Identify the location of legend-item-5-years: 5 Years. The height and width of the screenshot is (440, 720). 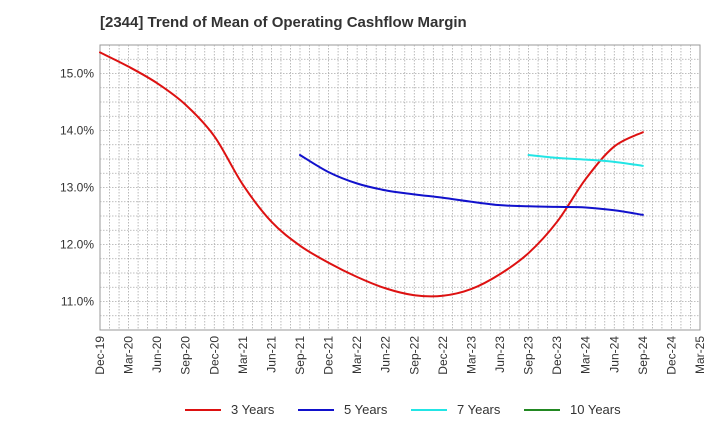
(342, 409).